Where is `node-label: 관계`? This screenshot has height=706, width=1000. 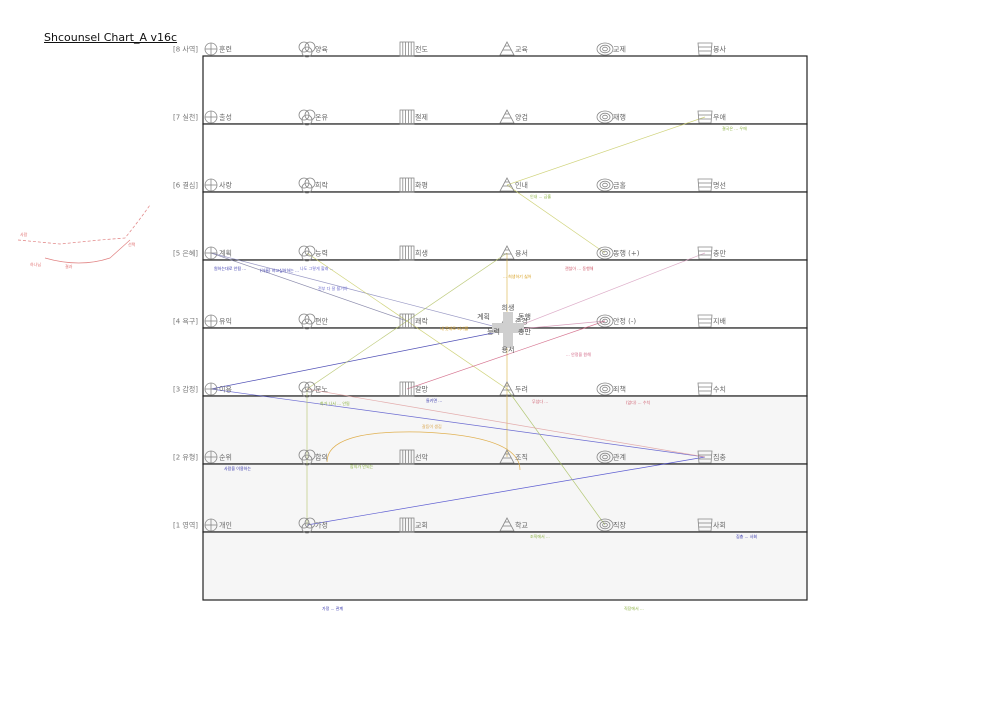 node-label: 관계 is located at coordinates (619, 457).